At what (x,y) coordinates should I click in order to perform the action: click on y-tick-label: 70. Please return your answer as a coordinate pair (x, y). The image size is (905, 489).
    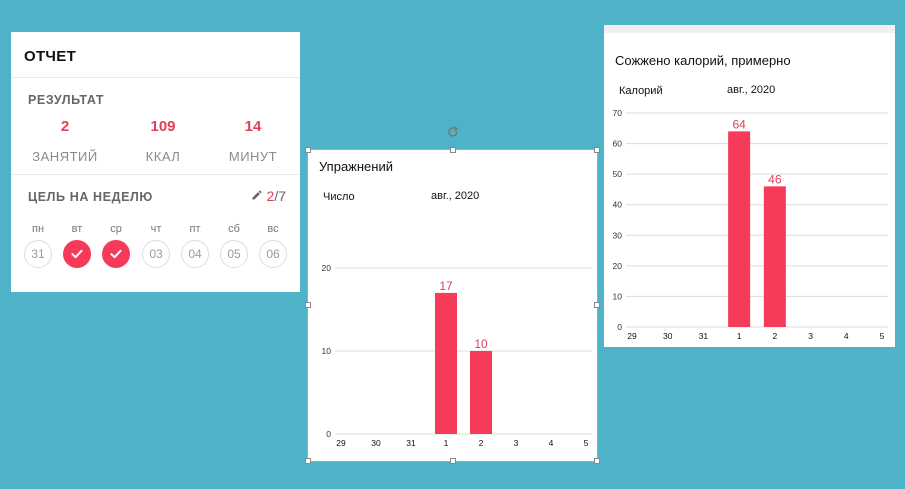
    Looking at the image, I should click on (618, 113).